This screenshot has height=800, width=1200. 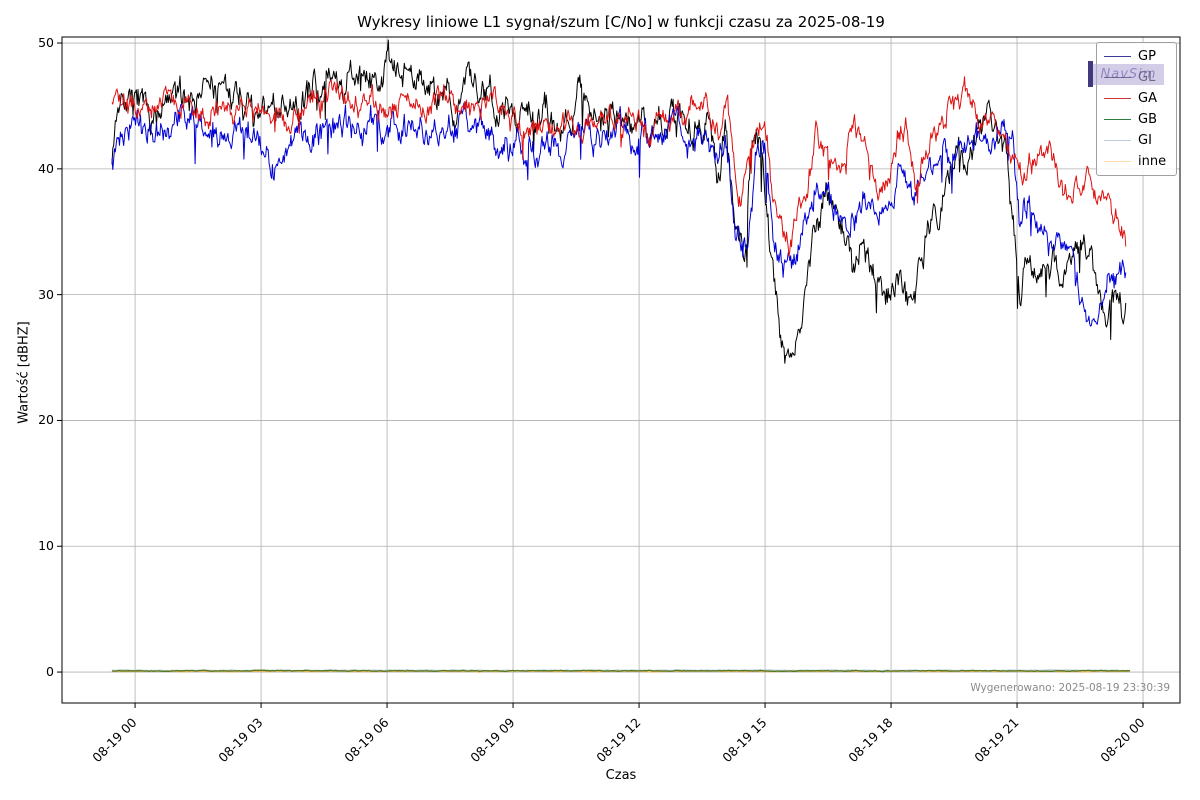 I want to click on watermark-bar, so click(x=1090, y=74).